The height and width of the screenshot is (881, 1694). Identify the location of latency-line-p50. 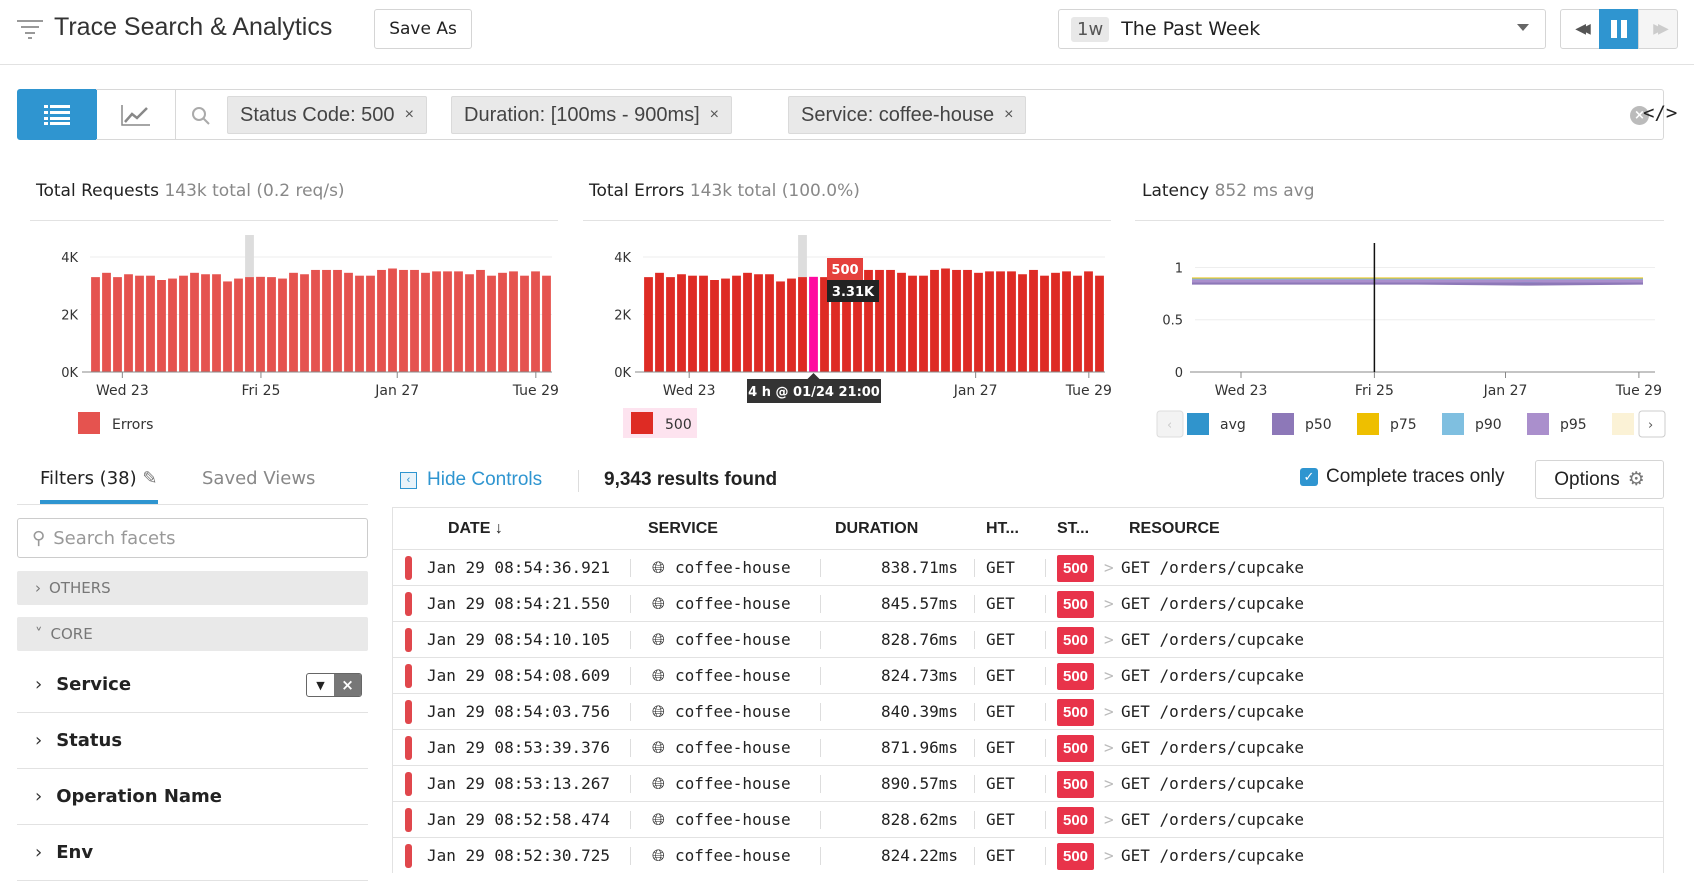
(1418, 283).